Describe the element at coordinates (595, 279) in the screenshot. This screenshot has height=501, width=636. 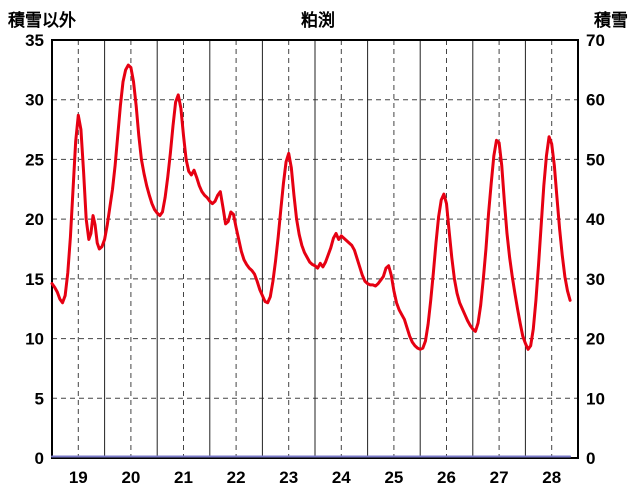
I see `y-right-tick-label: 30` at that location.